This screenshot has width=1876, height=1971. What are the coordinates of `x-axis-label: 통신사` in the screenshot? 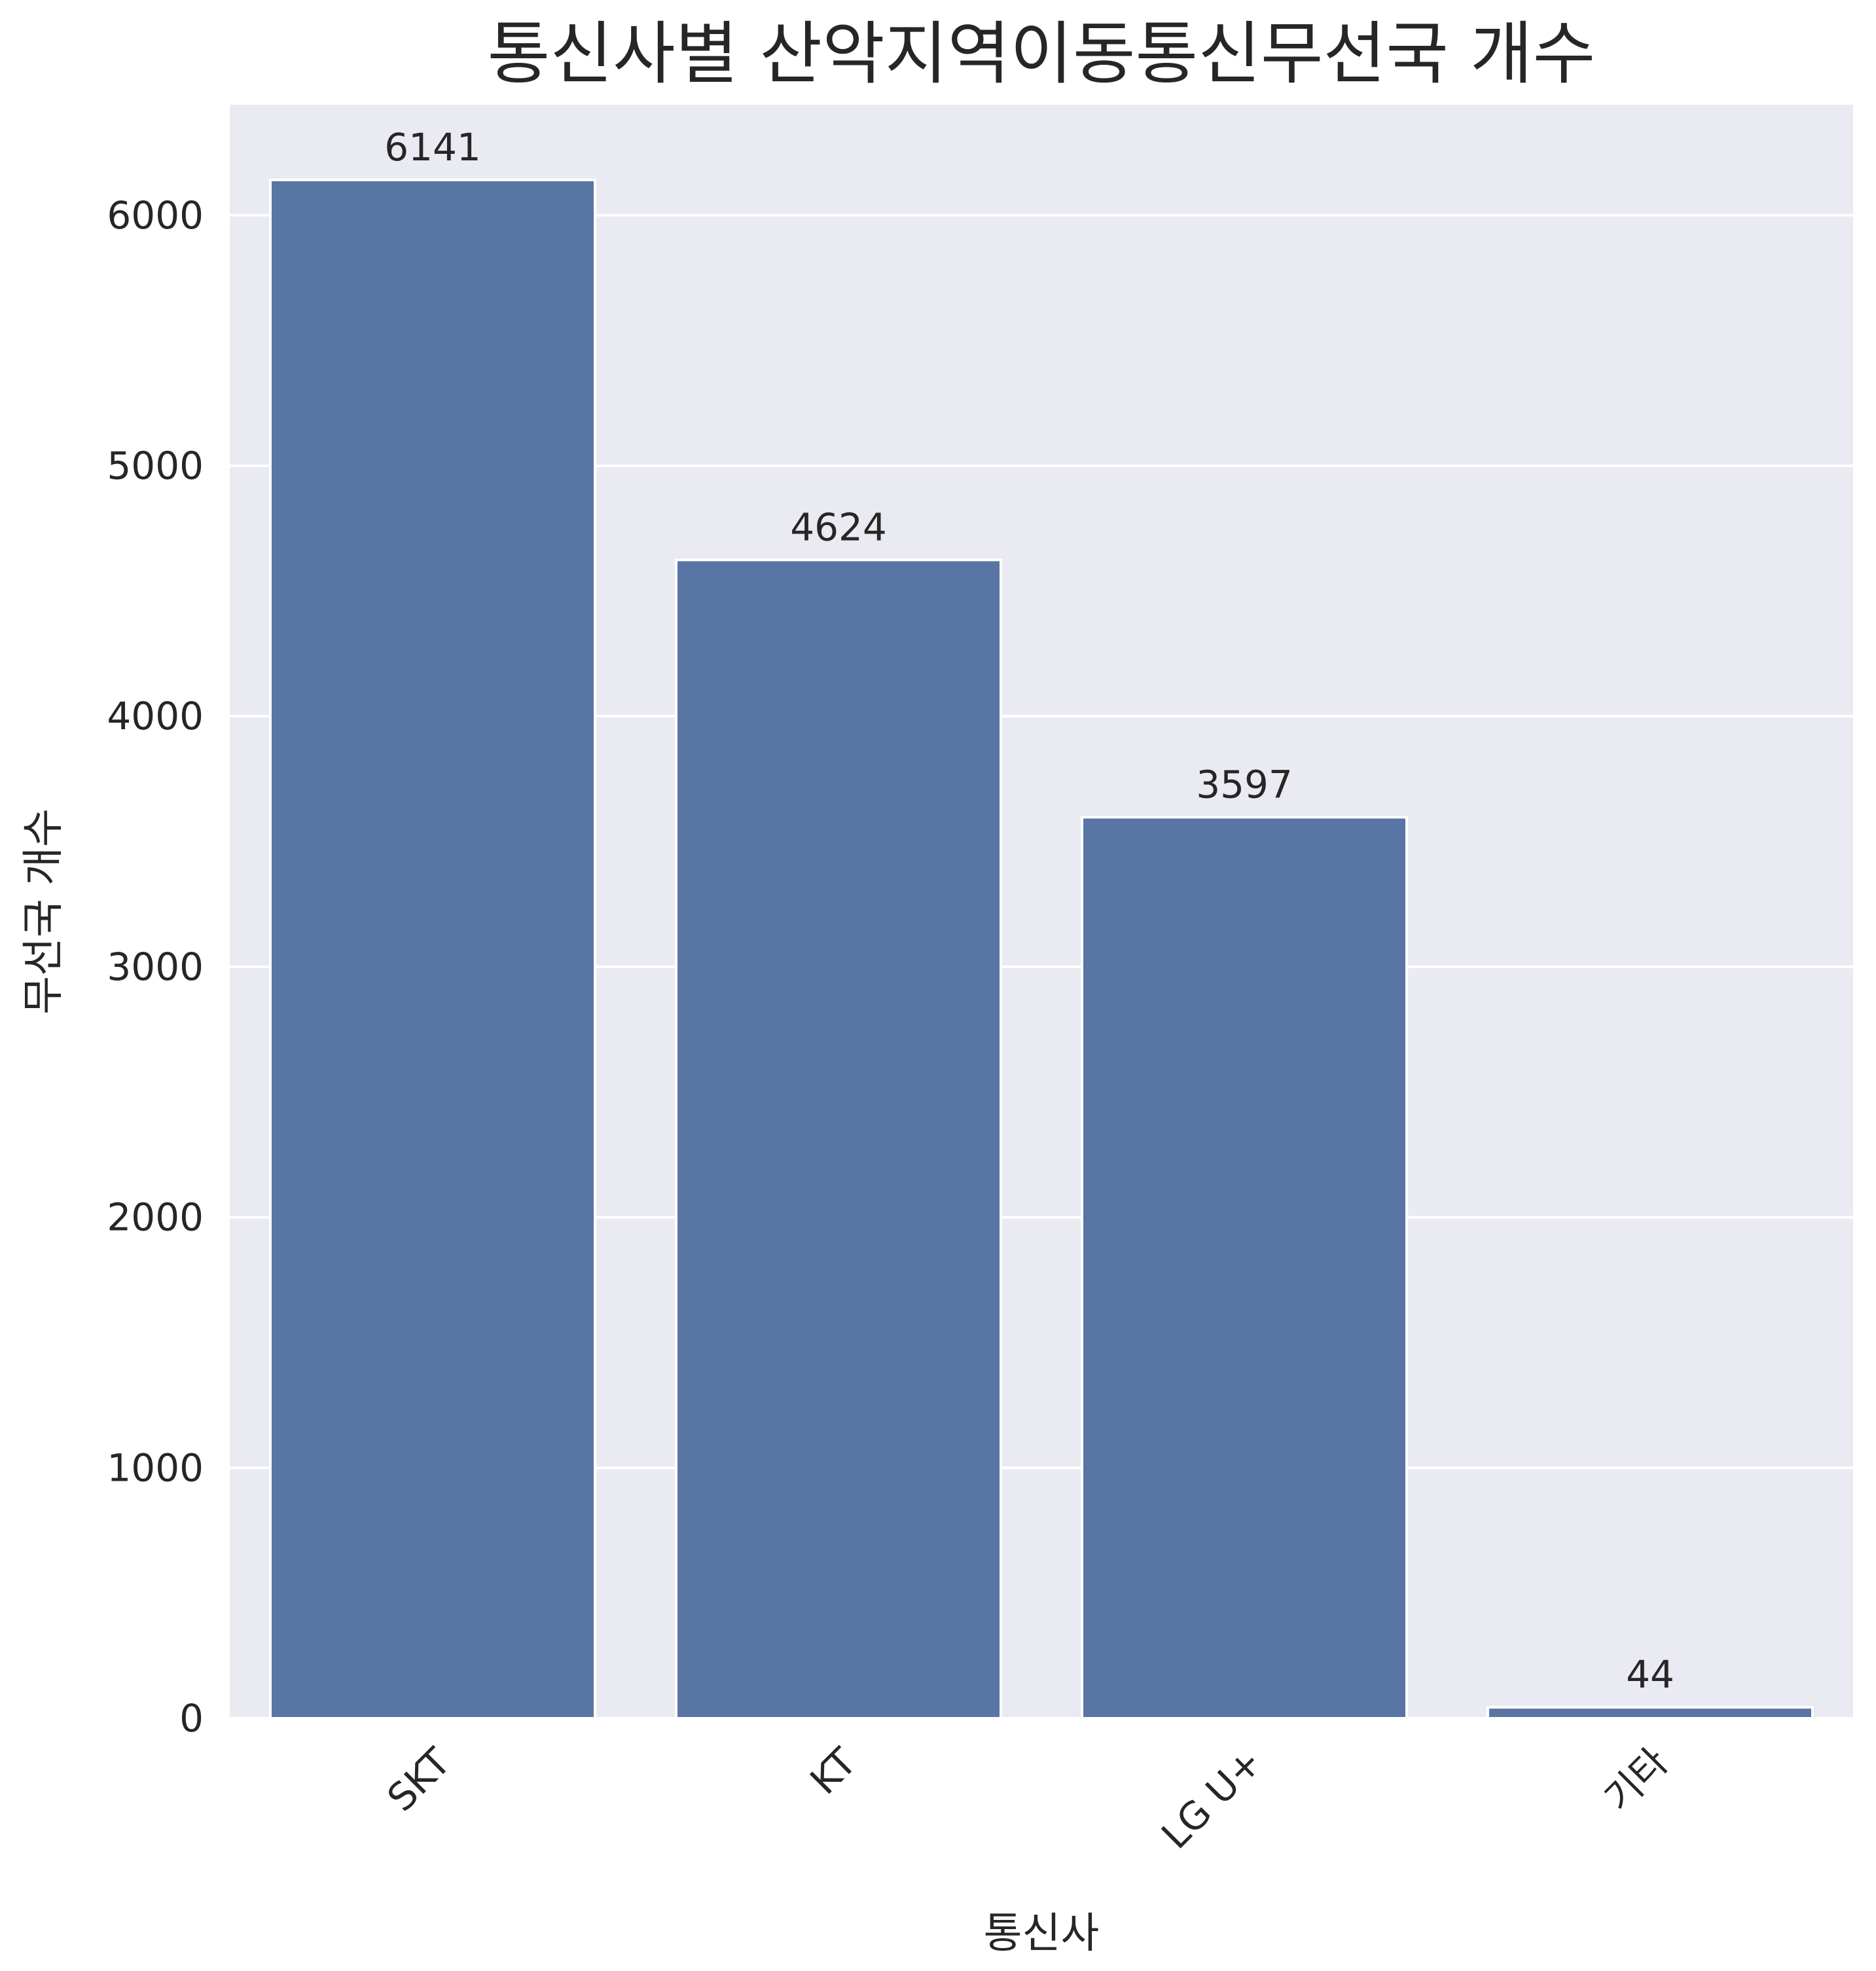 It's located at (1042, 1933).